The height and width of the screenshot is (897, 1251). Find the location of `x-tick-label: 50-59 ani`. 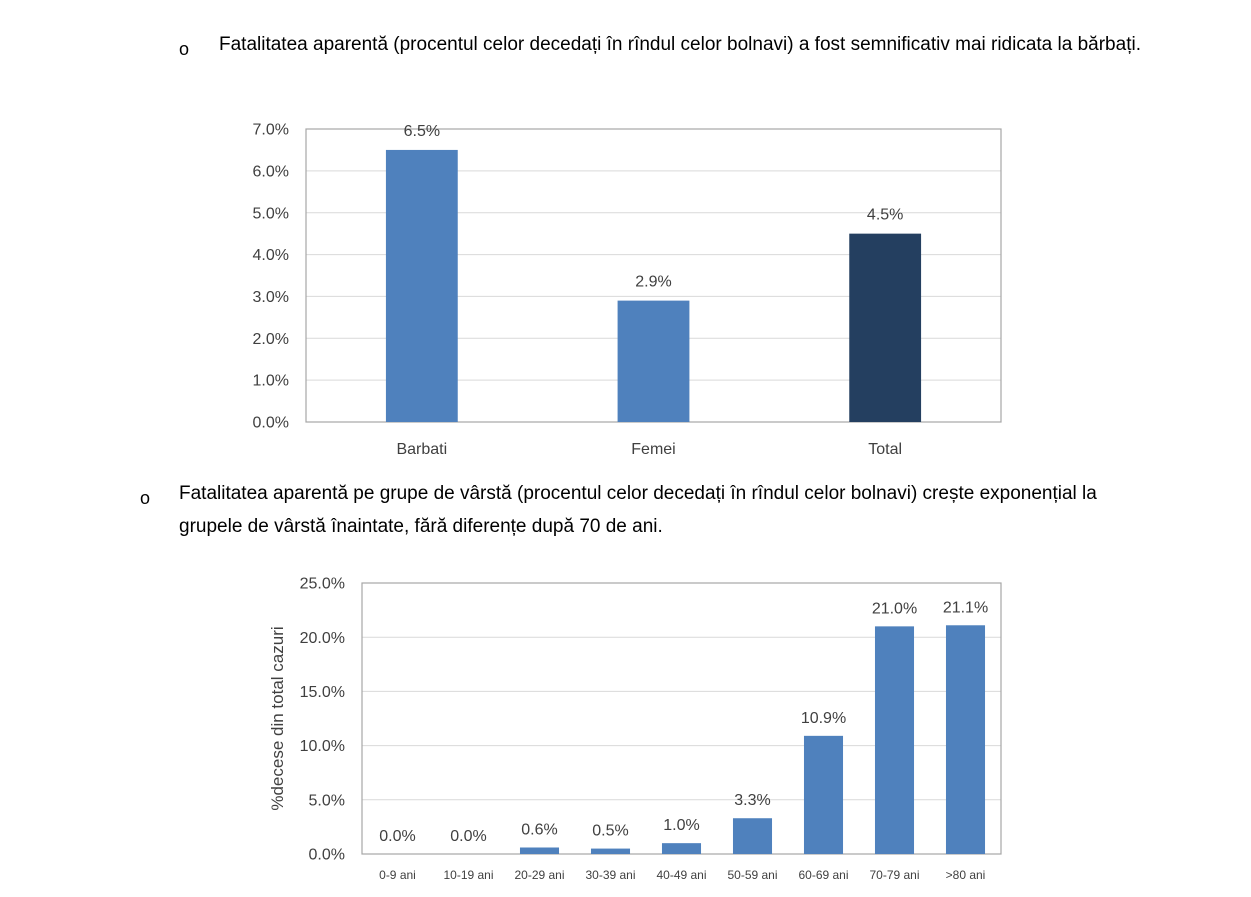

x-tick-label: 50-59 ani is located at coordinates (752, 875).